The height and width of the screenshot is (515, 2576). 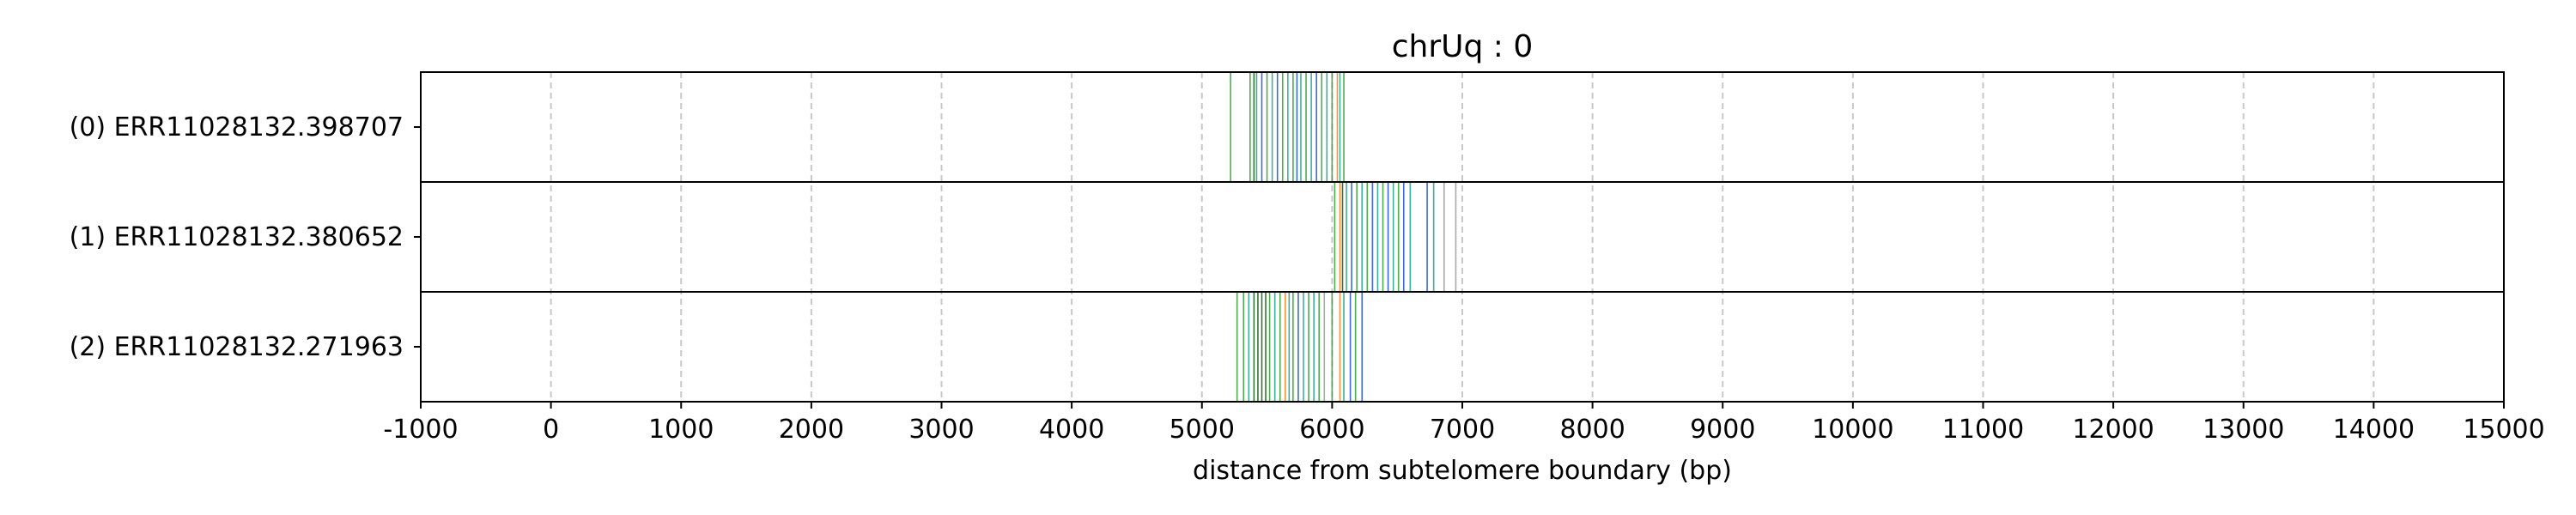 I want to click on x-tick-label-10: 9000, so click(x=1722, y=430).